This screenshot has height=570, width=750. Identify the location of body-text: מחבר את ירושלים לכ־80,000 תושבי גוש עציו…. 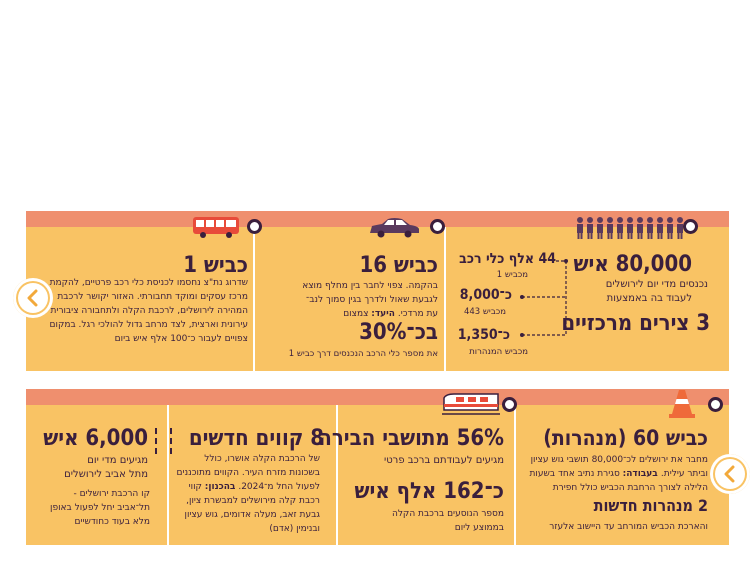
(619, 467).